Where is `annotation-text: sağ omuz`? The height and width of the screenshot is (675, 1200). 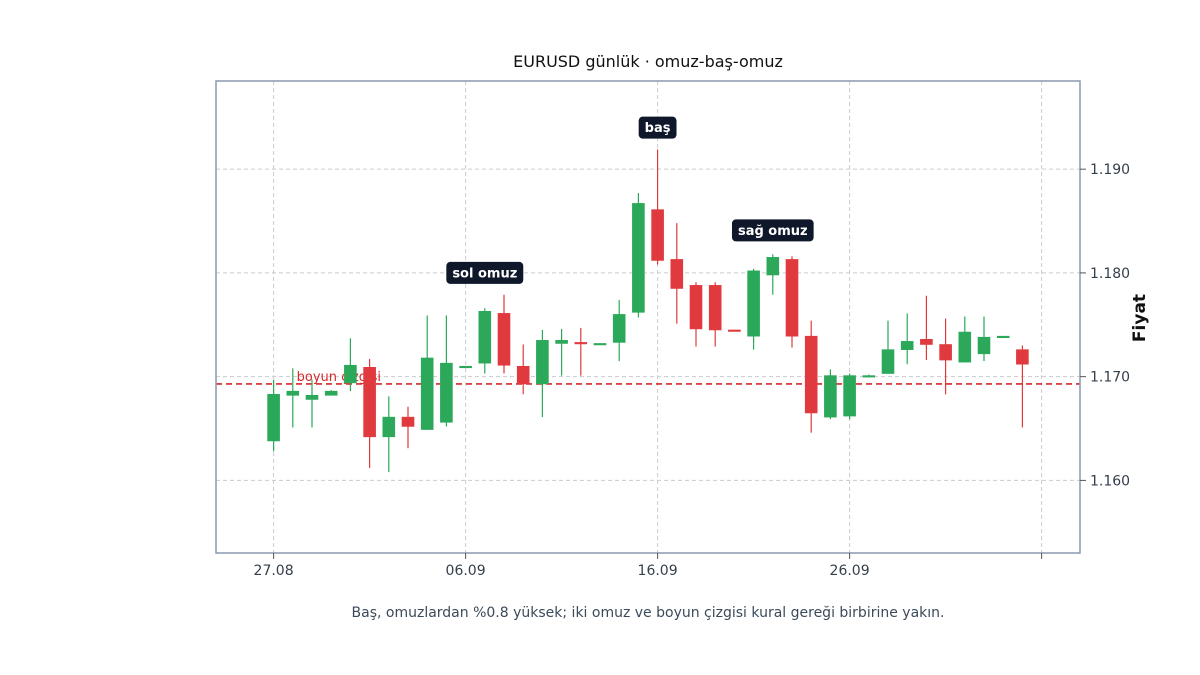 annotation-text: sağ omuz is located at coordinates (773, 231).